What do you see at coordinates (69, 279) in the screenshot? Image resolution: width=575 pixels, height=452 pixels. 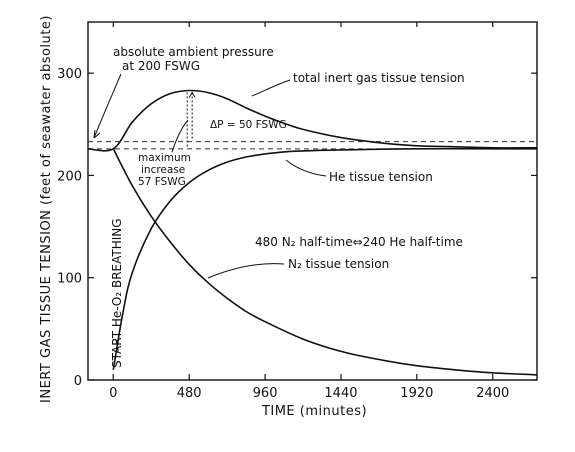 I see `y-tick-label: 100` at bounding box center [69, 279].